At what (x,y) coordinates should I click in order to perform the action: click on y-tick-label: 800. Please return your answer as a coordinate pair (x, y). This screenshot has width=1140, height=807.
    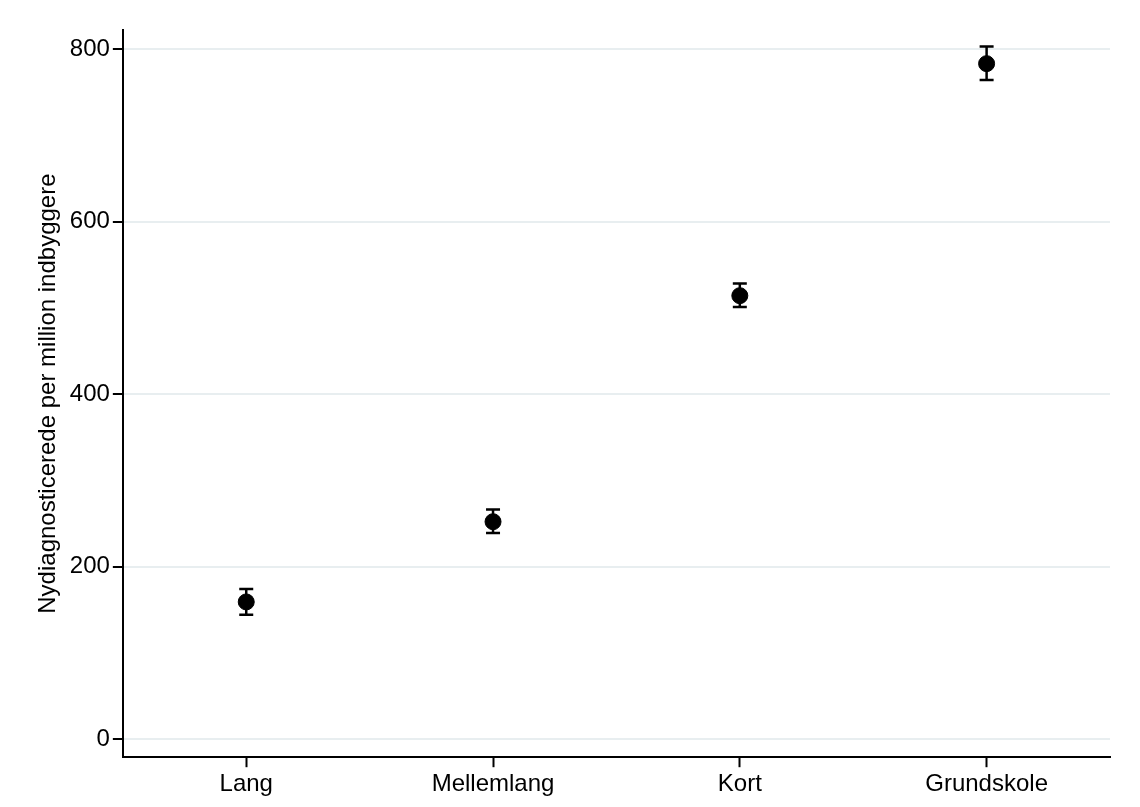
    Looking at the image, I should click on (89, 47).